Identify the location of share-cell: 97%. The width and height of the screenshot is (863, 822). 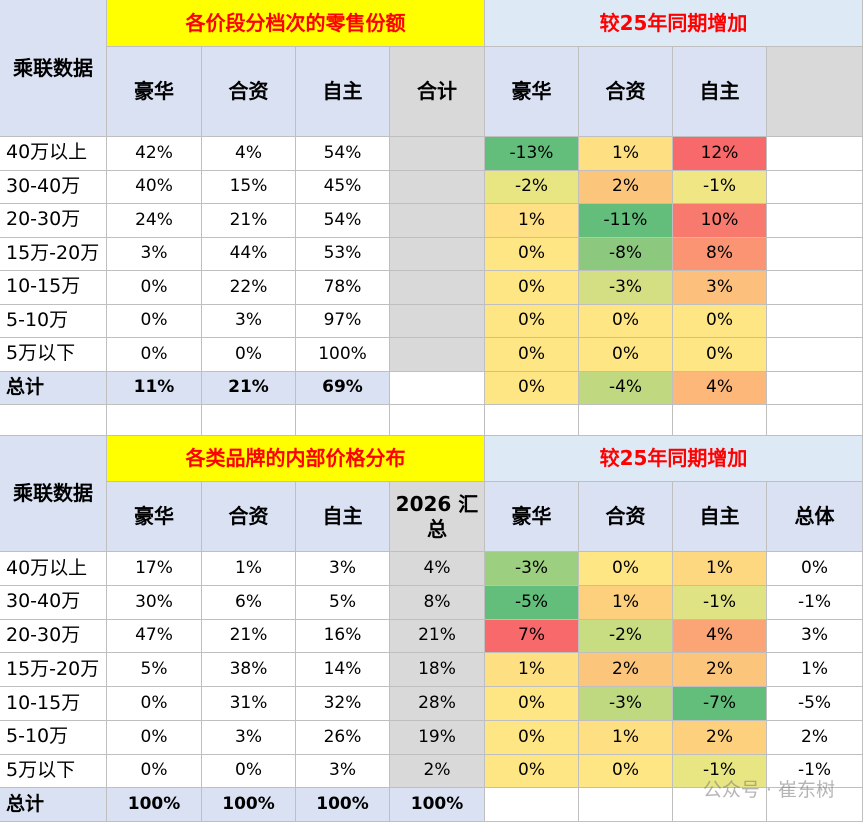
(343, 321).